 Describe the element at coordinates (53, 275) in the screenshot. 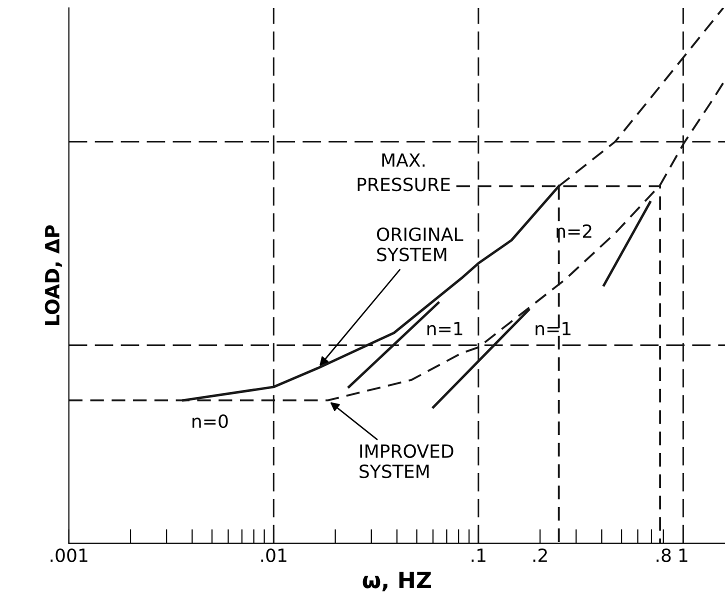

I see `y-axis-title: LOAD, ΔP` at that location.